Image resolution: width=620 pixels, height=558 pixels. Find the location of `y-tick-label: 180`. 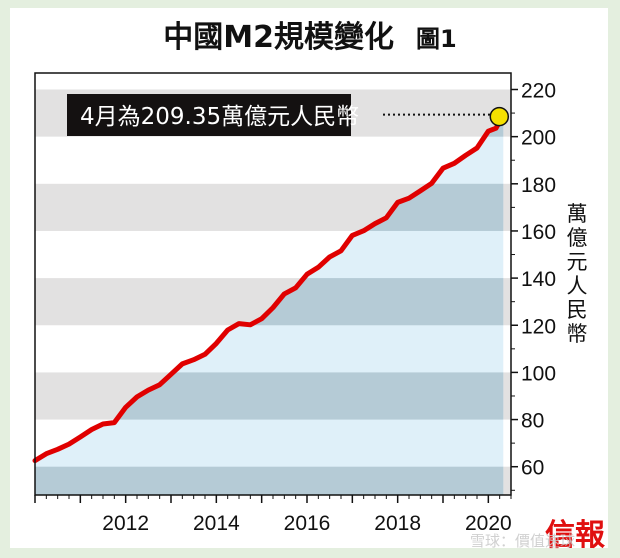

y-tick-label: 180 is located at coordinates (538, 185).